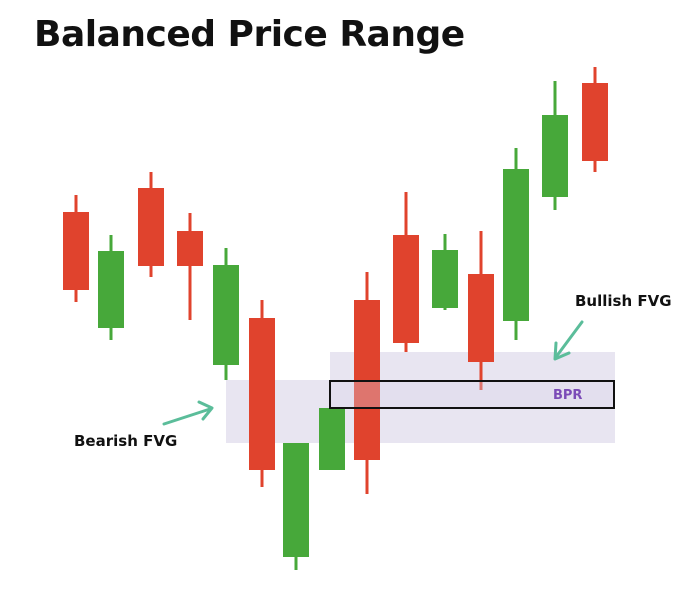  I want to click on bearish-fvg-zone, so click(278, 411).